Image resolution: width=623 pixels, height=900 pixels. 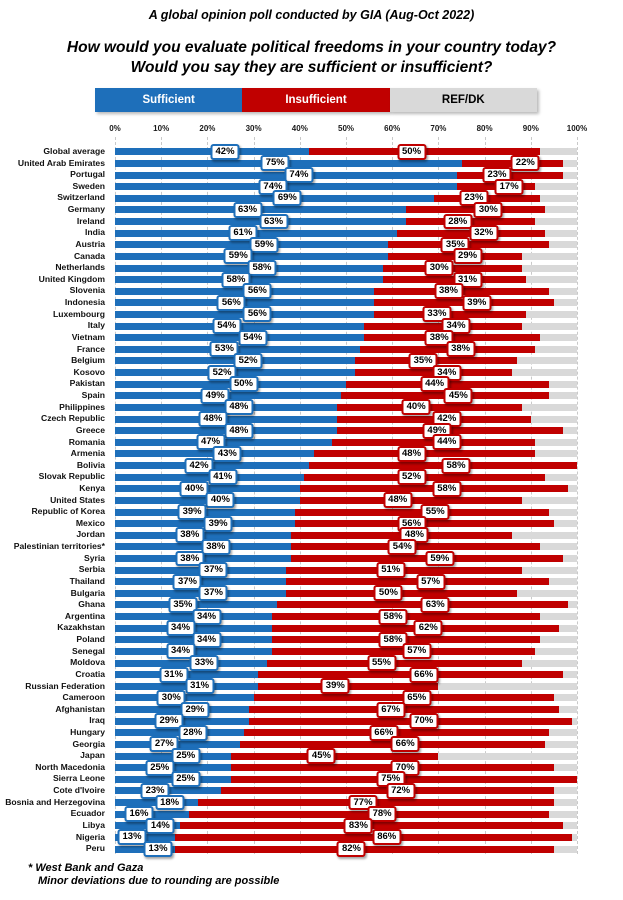 What do you see at coordinates (86, 209) in the screenshot?
I see `country-label: Germany` at bounding box center [86, 209].